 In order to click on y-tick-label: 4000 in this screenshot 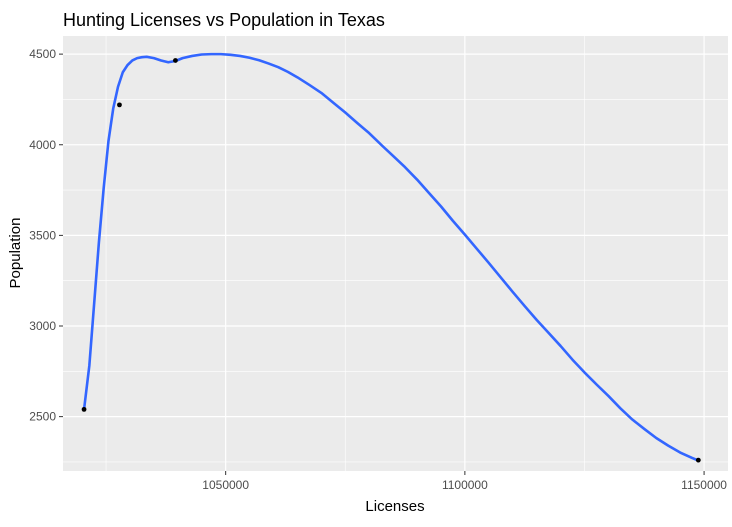, I will do `click(42, 145)`.